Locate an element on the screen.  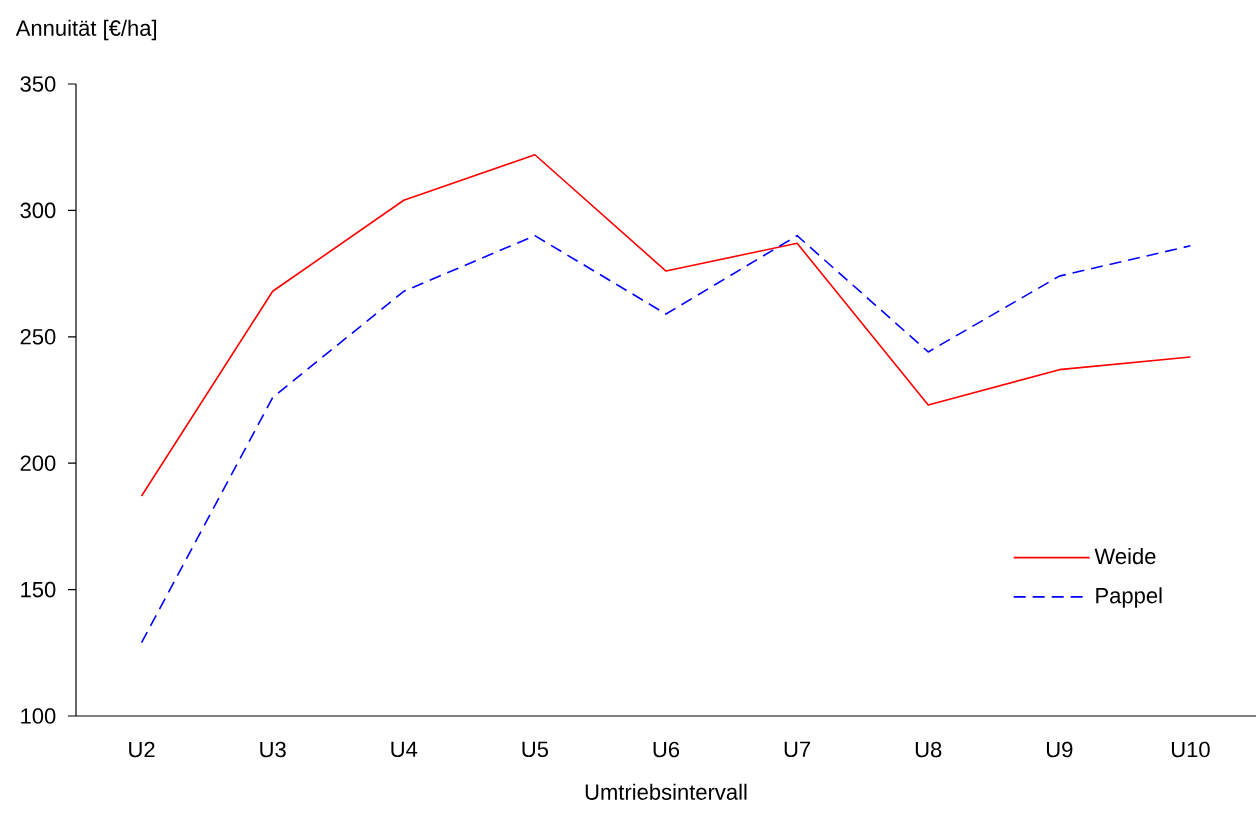
y-tick-label: 350 is located at coordinates (38, 84).